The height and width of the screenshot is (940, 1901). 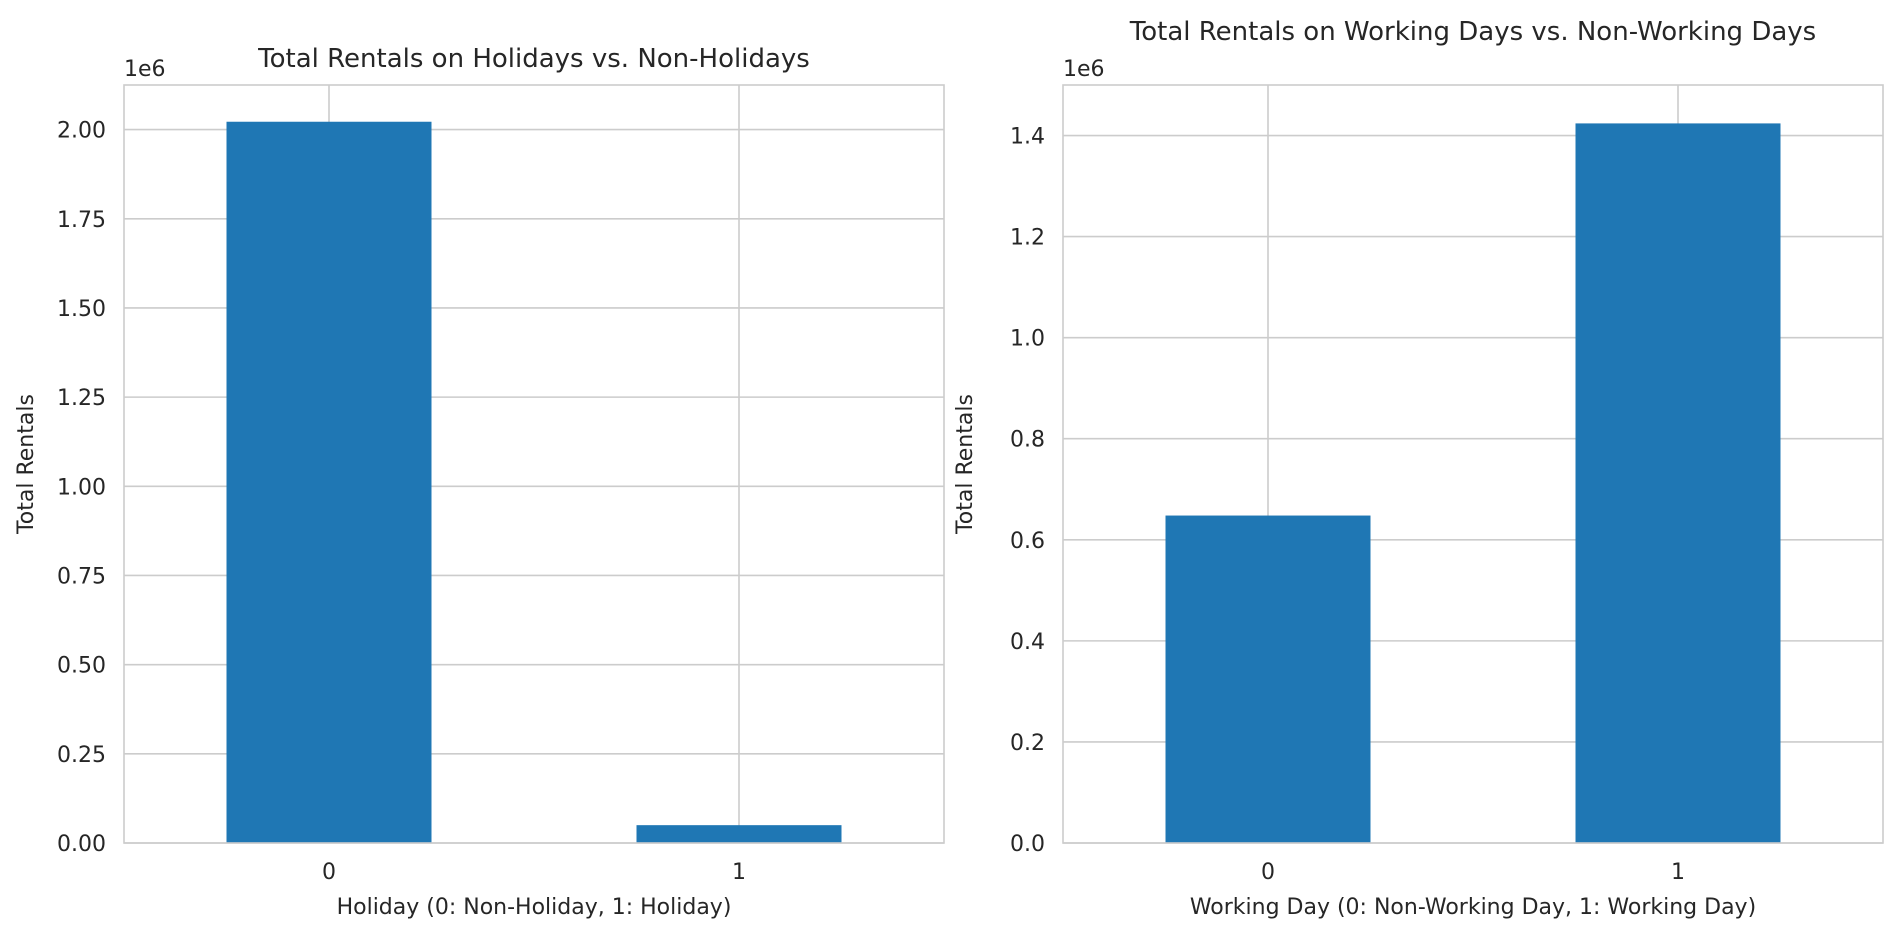 What do you see at coordinates (1027, 642) in the screenshot?
I see `y-tick-label: 0.4` at bounding box center [1027, 642].